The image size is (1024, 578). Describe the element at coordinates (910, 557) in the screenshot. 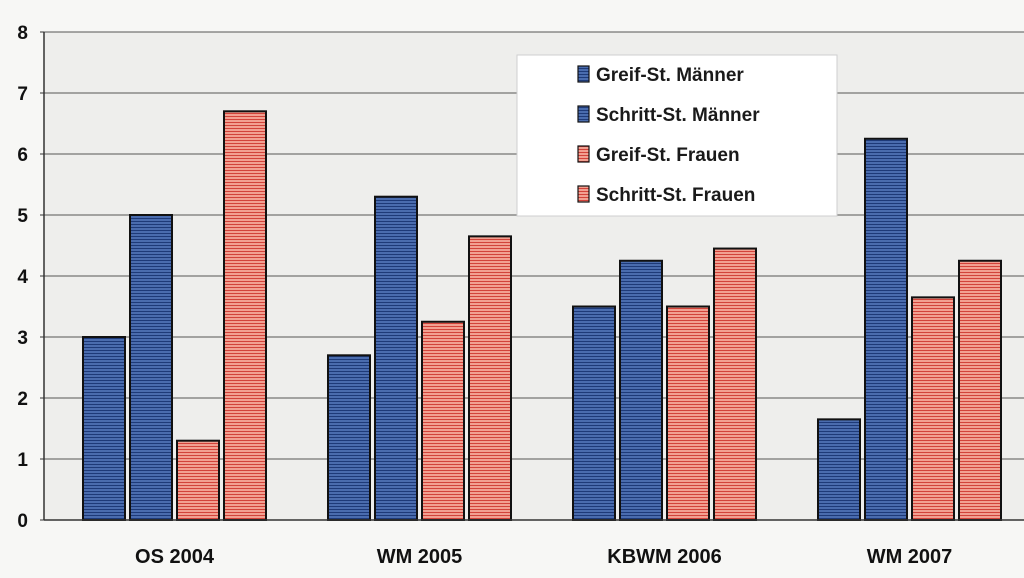

I see `x-tick-label: WM 2007` at that location.